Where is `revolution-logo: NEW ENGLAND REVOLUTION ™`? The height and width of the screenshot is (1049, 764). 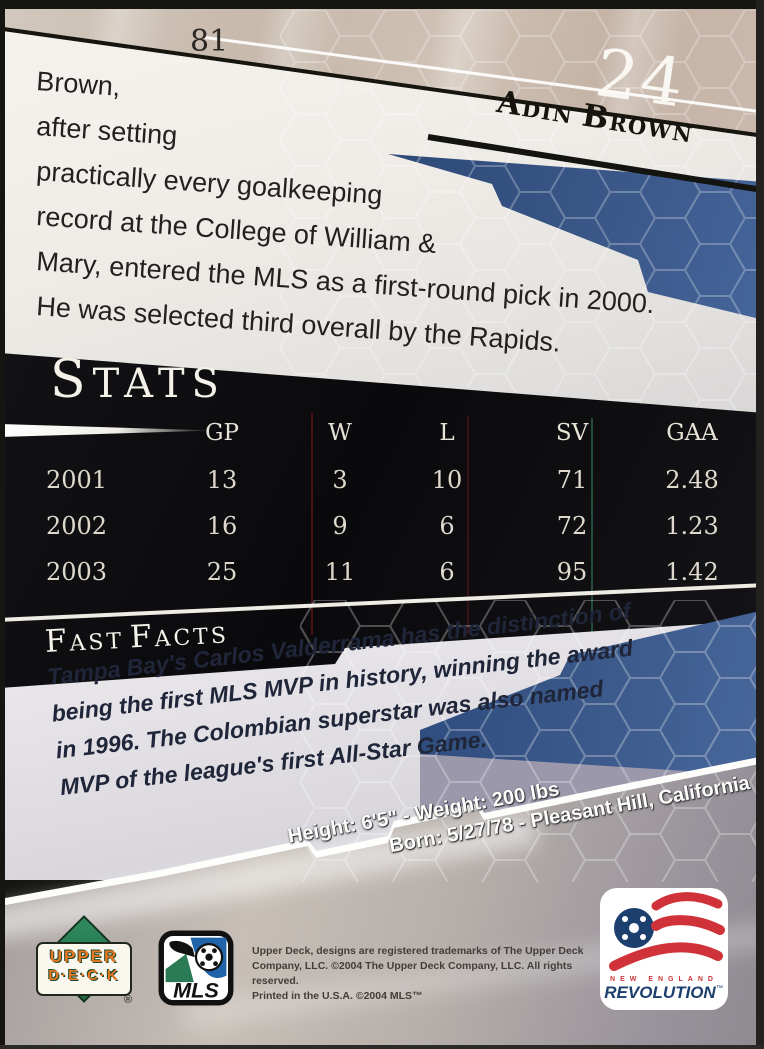
revolution-logo: NEW ENGLAND REVOLUTION ™ is located at coordinates (664, 949).